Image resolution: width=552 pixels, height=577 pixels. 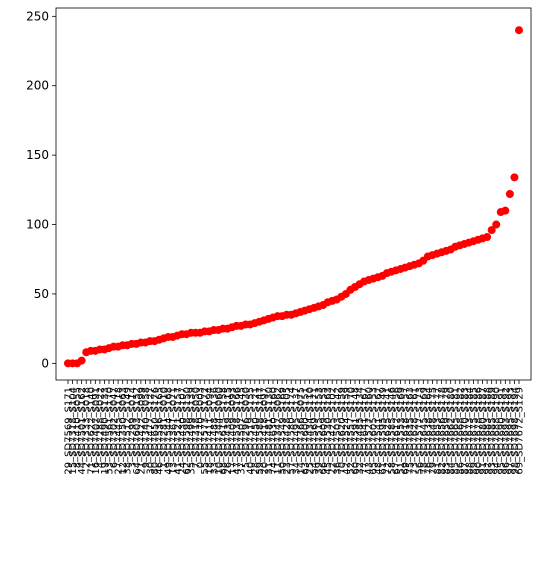 What do you see at coordinates (283, 431) in the screenshot?
I see `x-tick-label: 50_SD7549_S169` at bounding box center [283, 431].